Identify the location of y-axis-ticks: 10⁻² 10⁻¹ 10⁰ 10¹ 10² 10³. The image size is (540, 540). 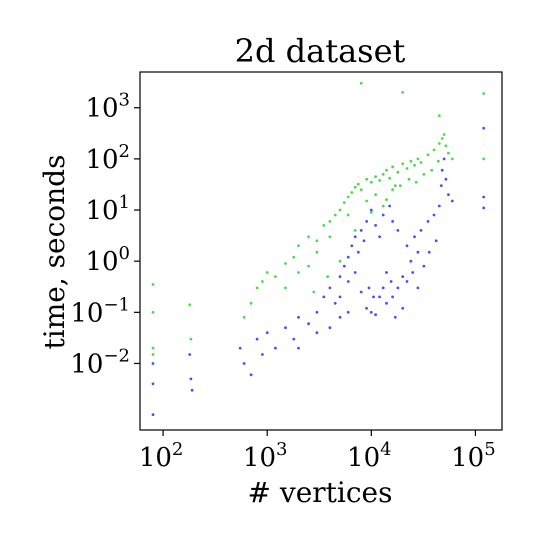
(105, 234).